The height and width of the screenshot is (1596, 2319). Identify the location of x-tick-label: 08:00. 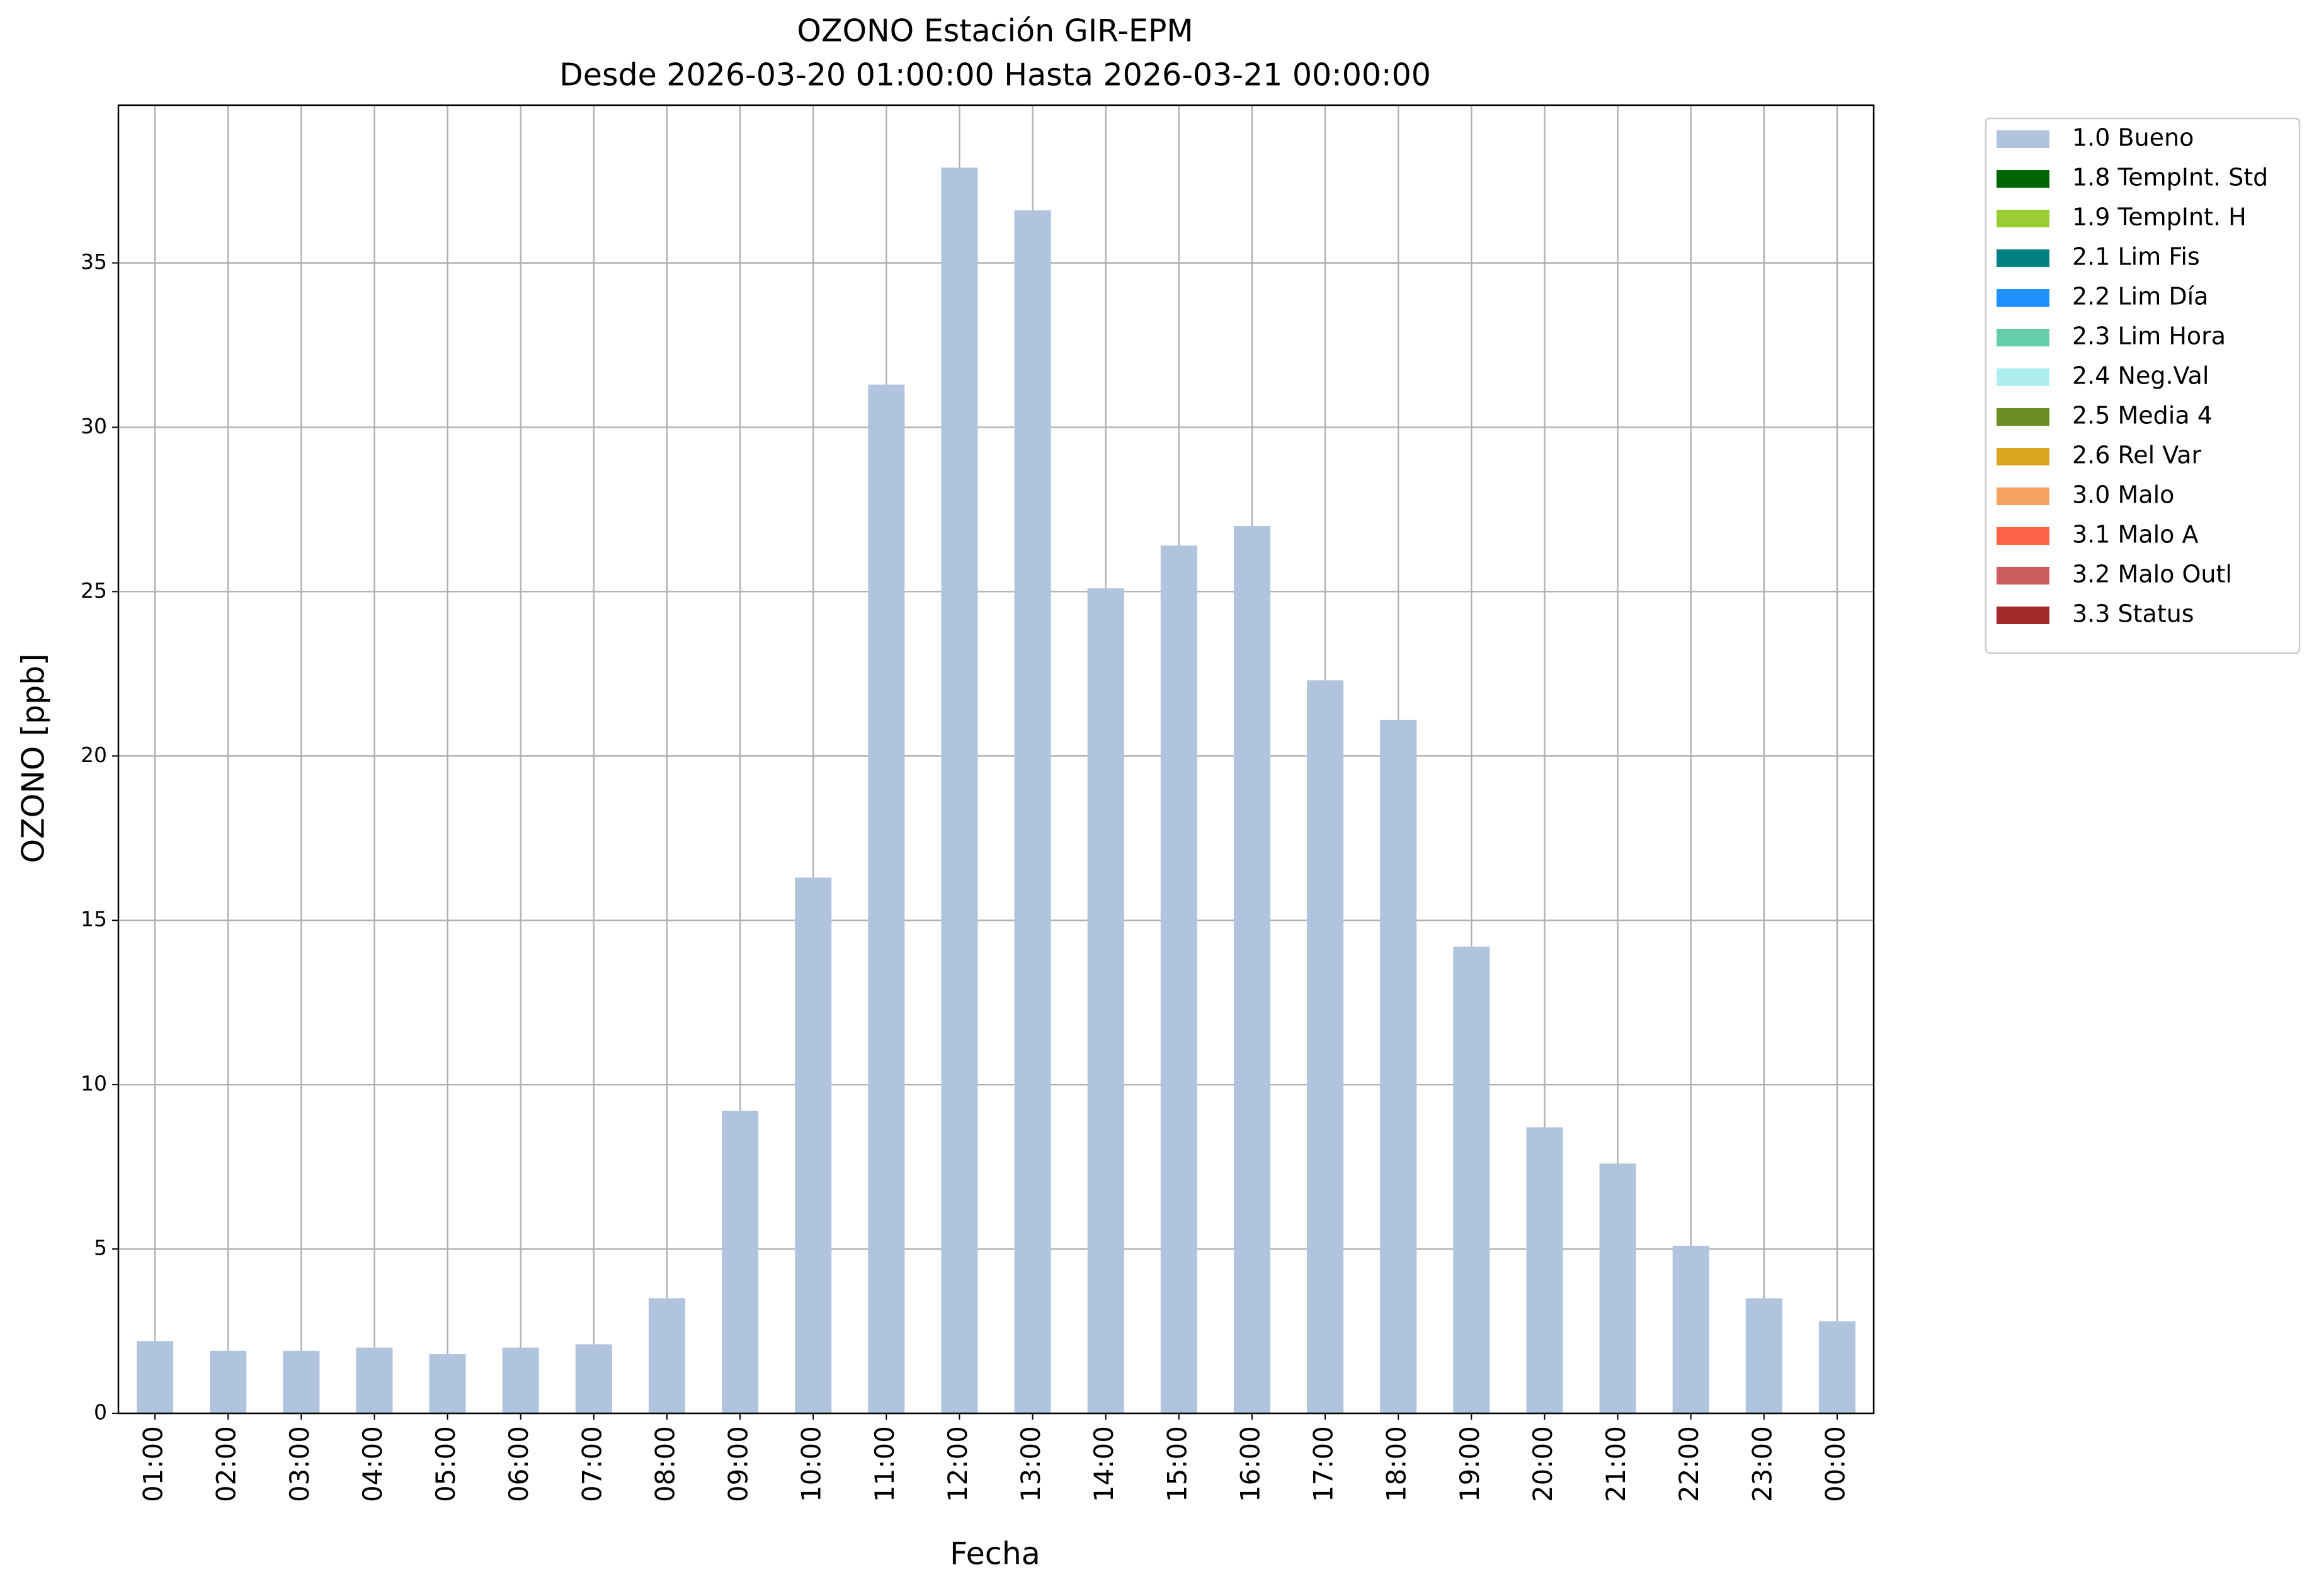
(664, 1464).